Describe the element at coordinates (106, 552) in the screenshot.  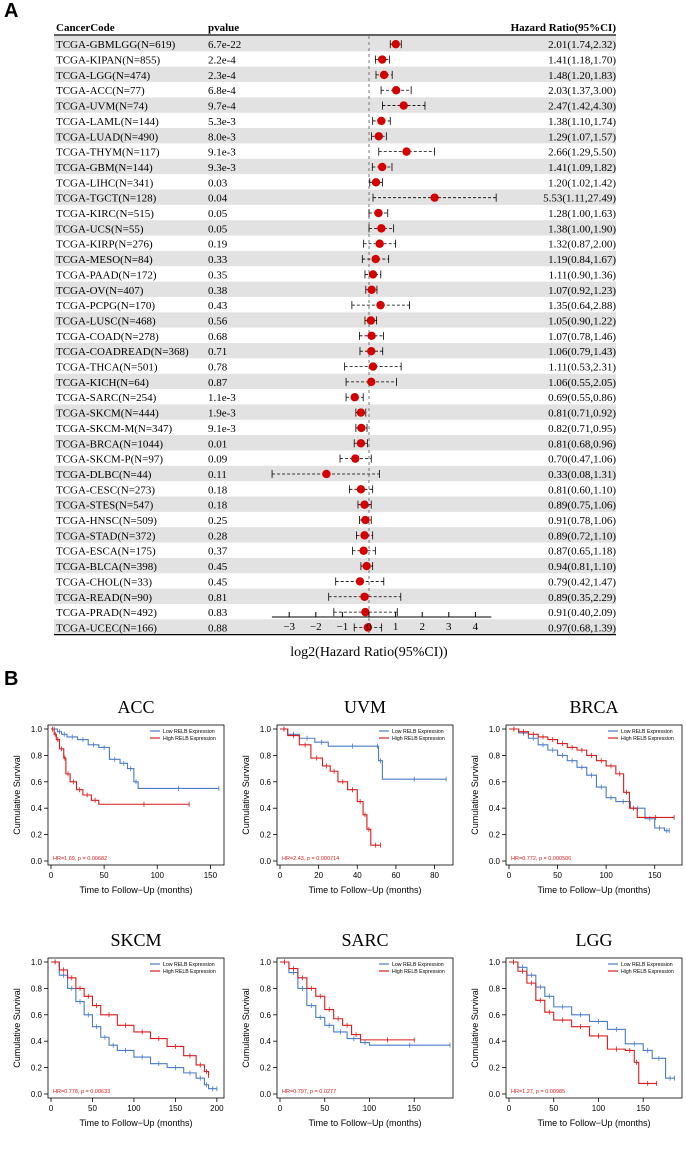
I see `cancer-code-label: TCGA-ESCA(N=175)` at that location.